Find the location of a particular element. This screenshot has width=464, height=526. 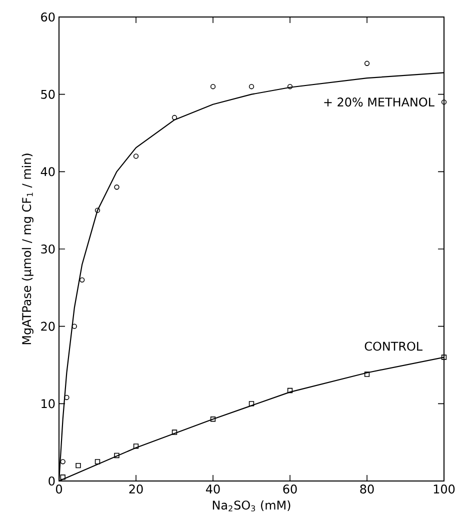

y-tick-label: 40 is located at coordinates (47, 171).